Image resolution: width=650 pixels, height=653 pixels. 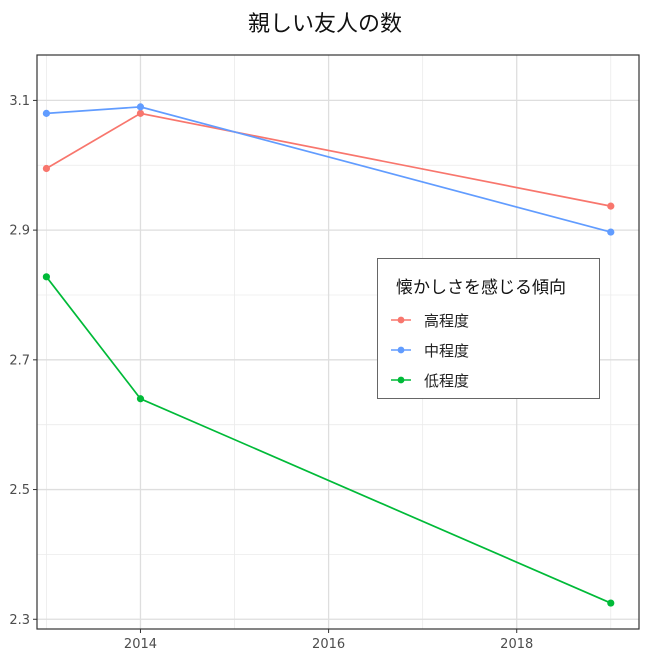 What do you see at coordinates (490, 380) in the screenshot?
I see `legend-item-low: 低程度` at bounding box center [490, 380].